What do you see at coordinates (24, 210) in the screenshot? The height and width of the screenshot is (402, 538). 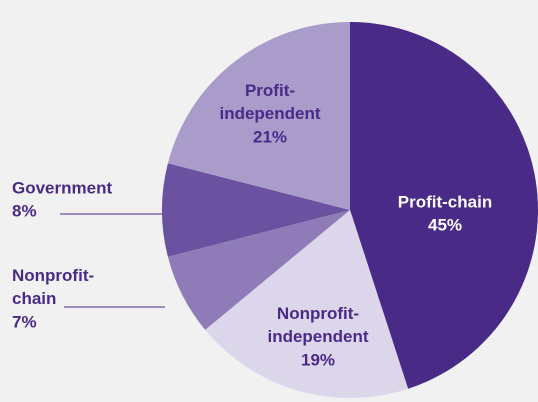 I see `value-label: 8%` at bounding box center [24, 210].